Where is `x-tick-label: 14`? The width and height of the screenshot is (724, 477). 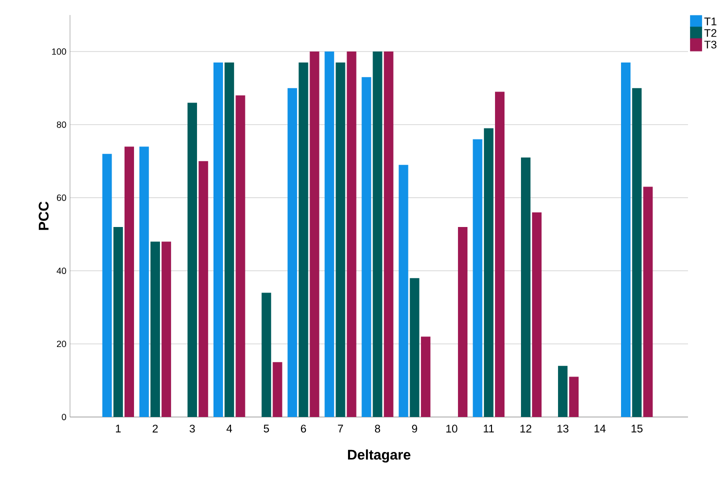
x-tick-label: 14 is located at coordinates (600, 428).